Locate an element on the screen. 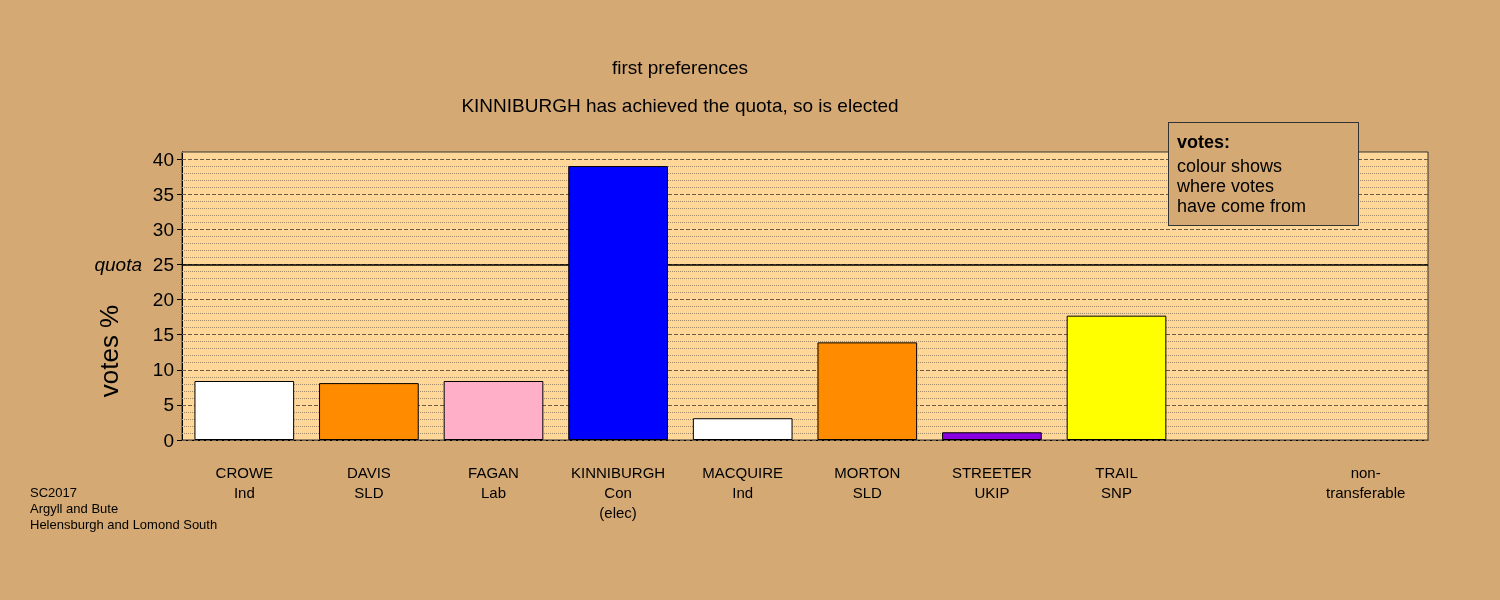 This screenshot has height=600, width=1500. y-tick-label: 5 is located at coordinates (168, 405).